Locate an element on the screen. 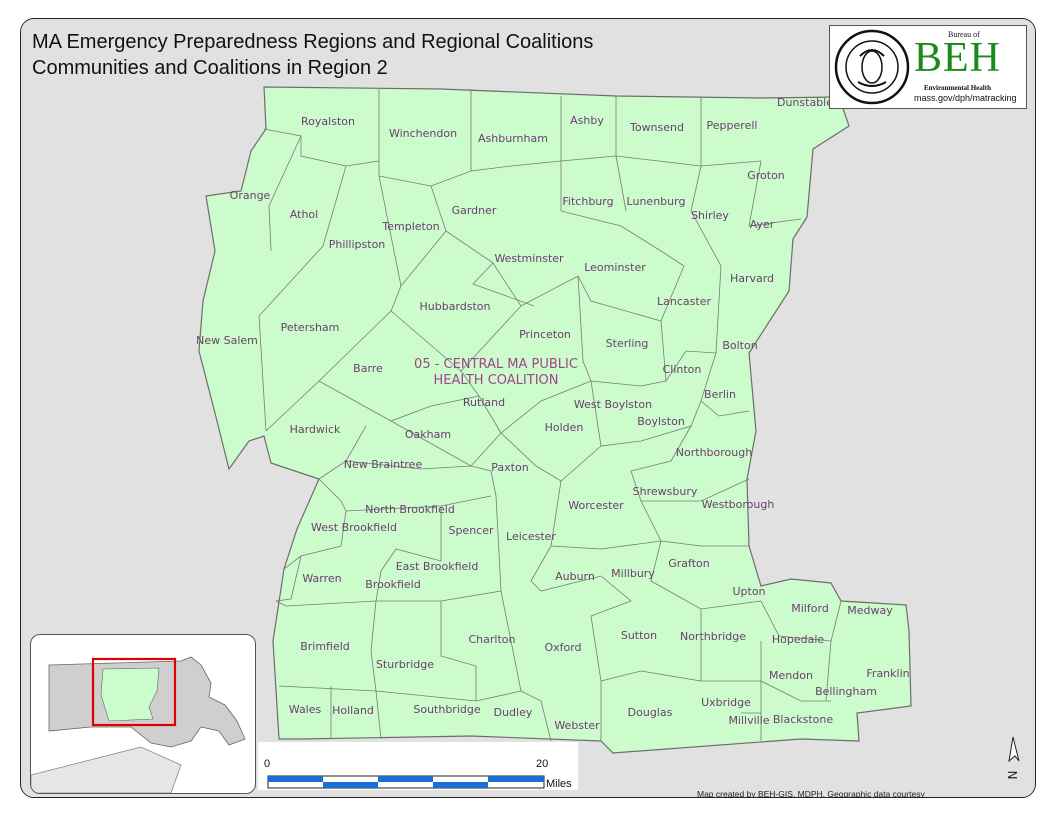 This screenshot has height=816, width=1056. coalition-label-line2: HEALTH COALITION is located at coordinates (496, 380).